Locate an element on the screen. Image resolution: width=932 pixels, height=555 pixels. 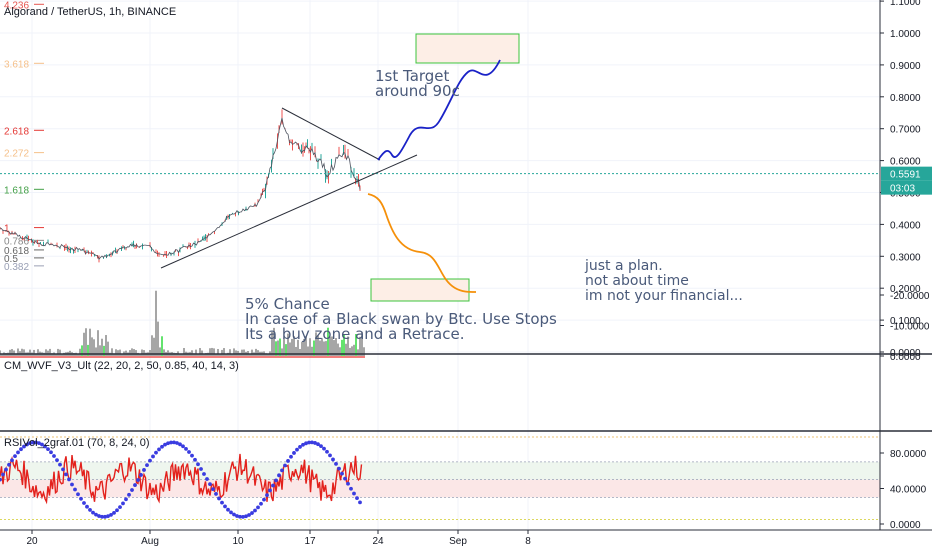
swan-line-3: Its a buy zone and a Retrace. is located at coordinates (355, 334).